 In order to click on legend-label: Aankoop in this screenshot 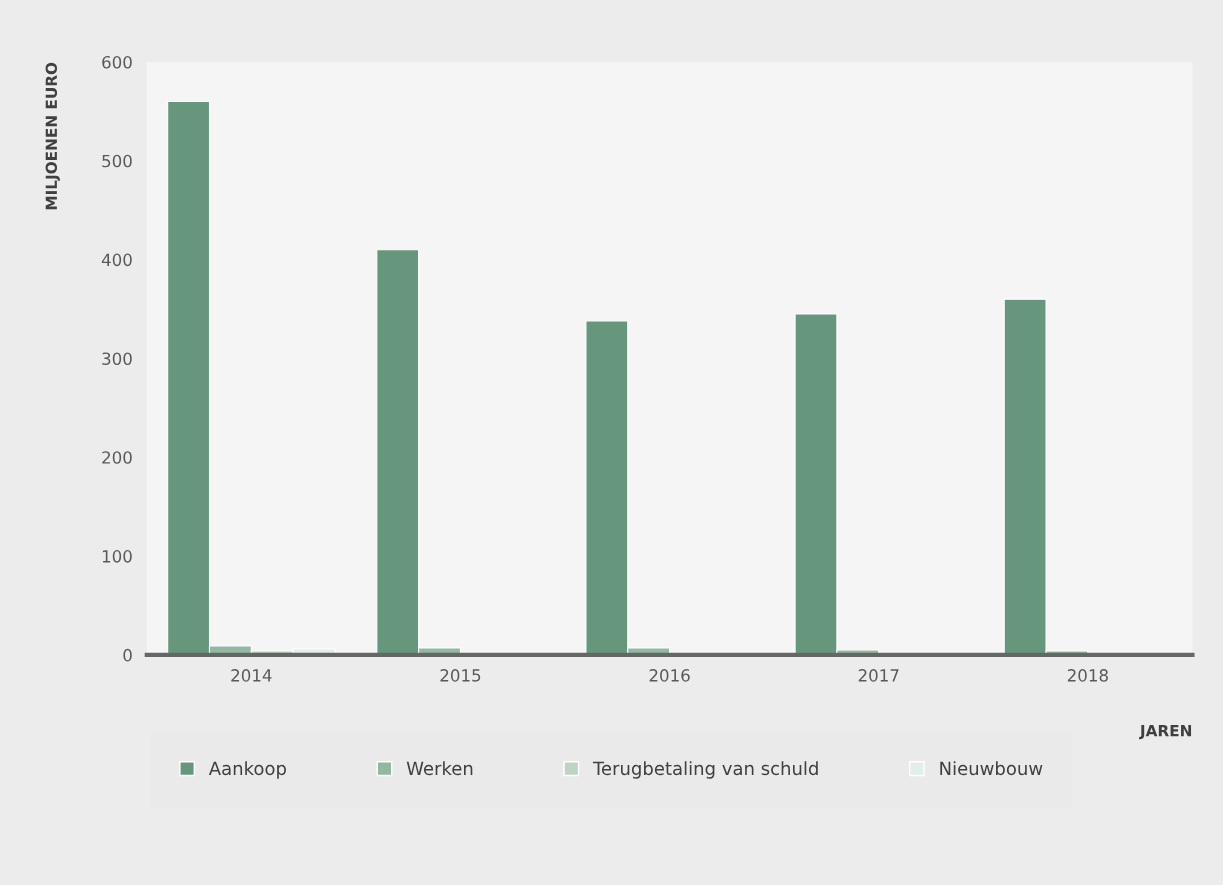, I will do `click(247, 770)`.